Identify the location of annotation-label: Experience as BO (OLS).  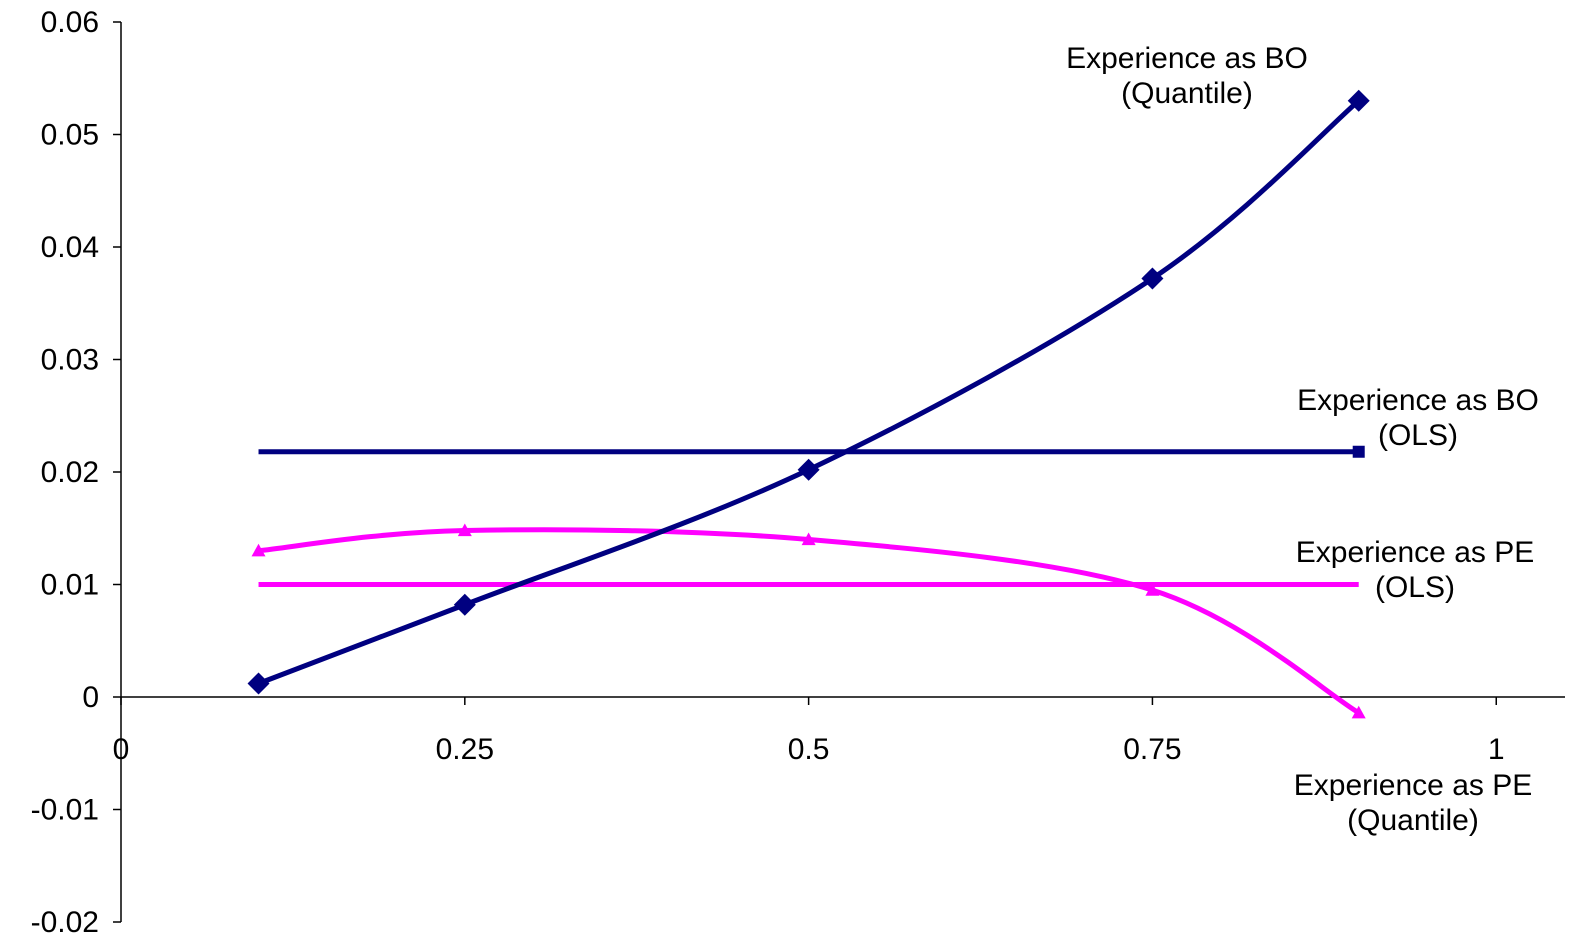
(1418, 418).